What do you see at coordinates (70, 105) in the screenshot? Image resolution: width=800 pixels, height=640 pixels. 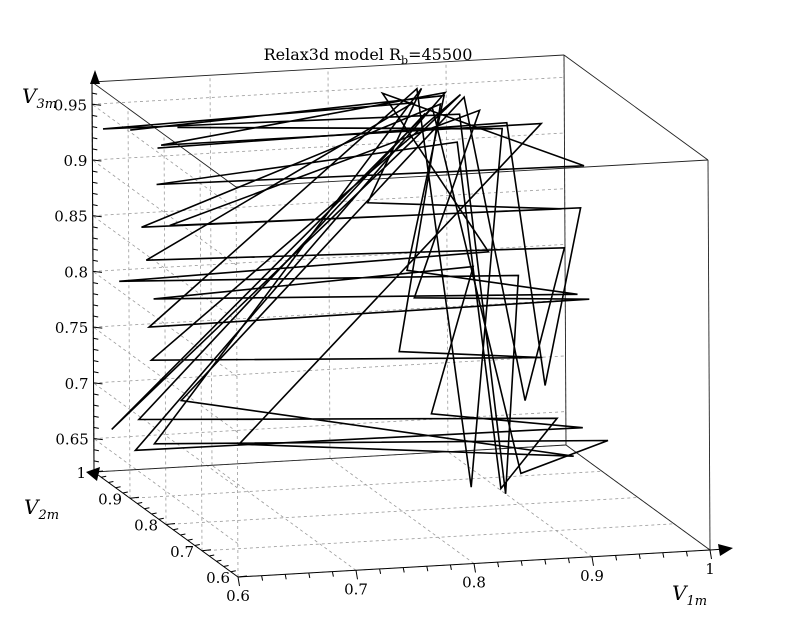 I see `z-tick-label: 0.95` at bounding box center [70, 105].